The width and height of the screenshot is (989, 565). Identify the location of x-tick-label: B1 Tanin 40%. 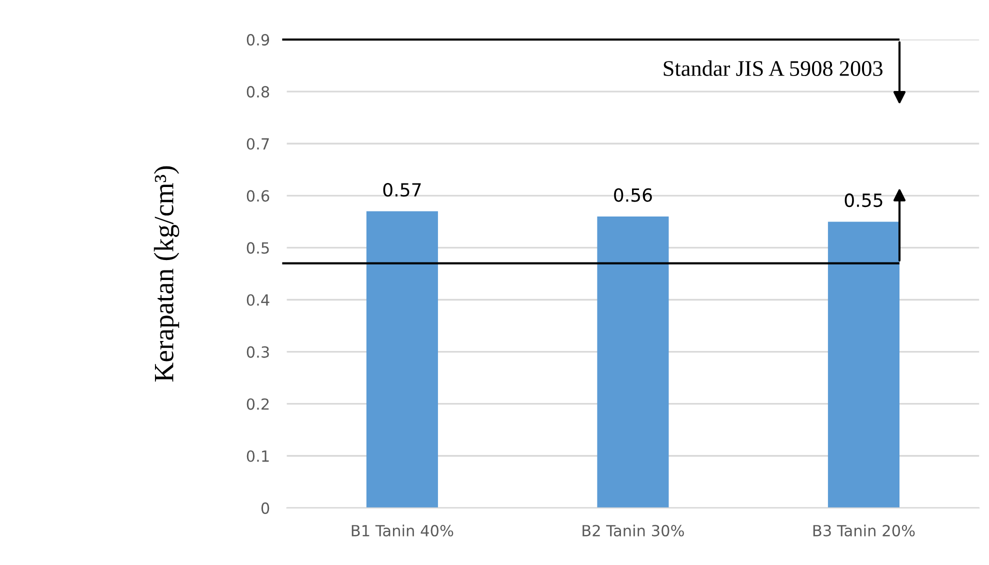
(403, 530).